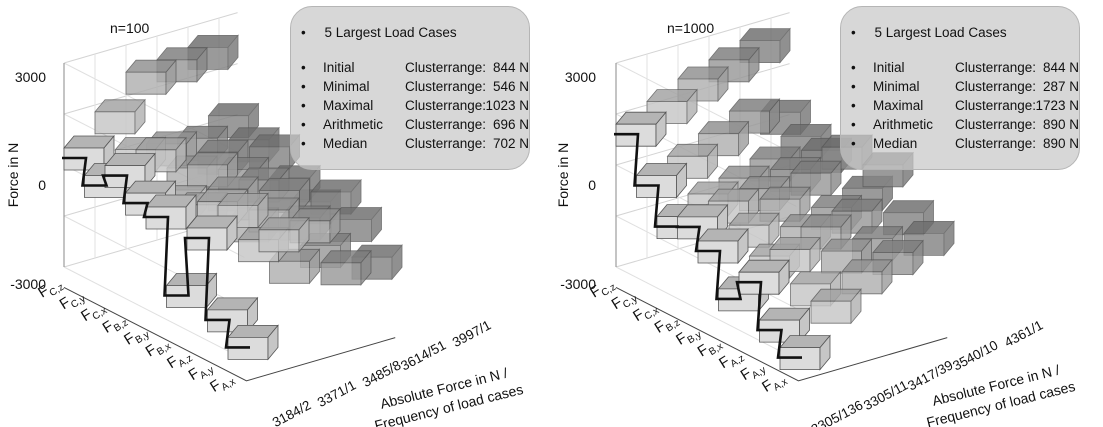  Describe the element at coordinates (472, 333) in the screenshot. I see `x-tick-label: 3997/1` at that location.